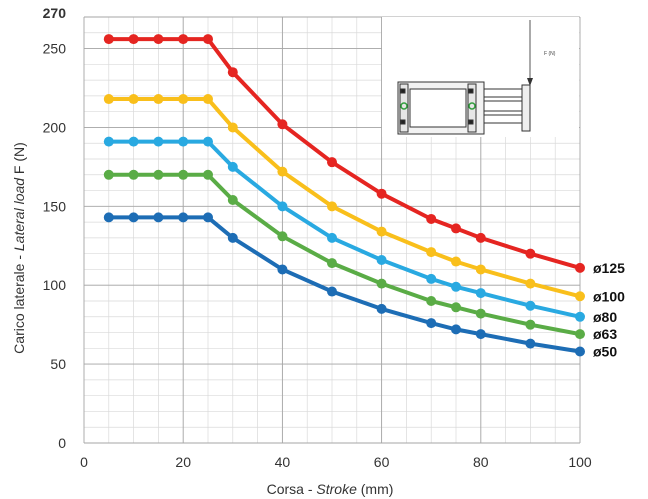 The height and width of the screenshot is (499, 648). Describe the element at coordinates (580, 462) in the screenshot. I see `x-tick-label: 100` at that location.